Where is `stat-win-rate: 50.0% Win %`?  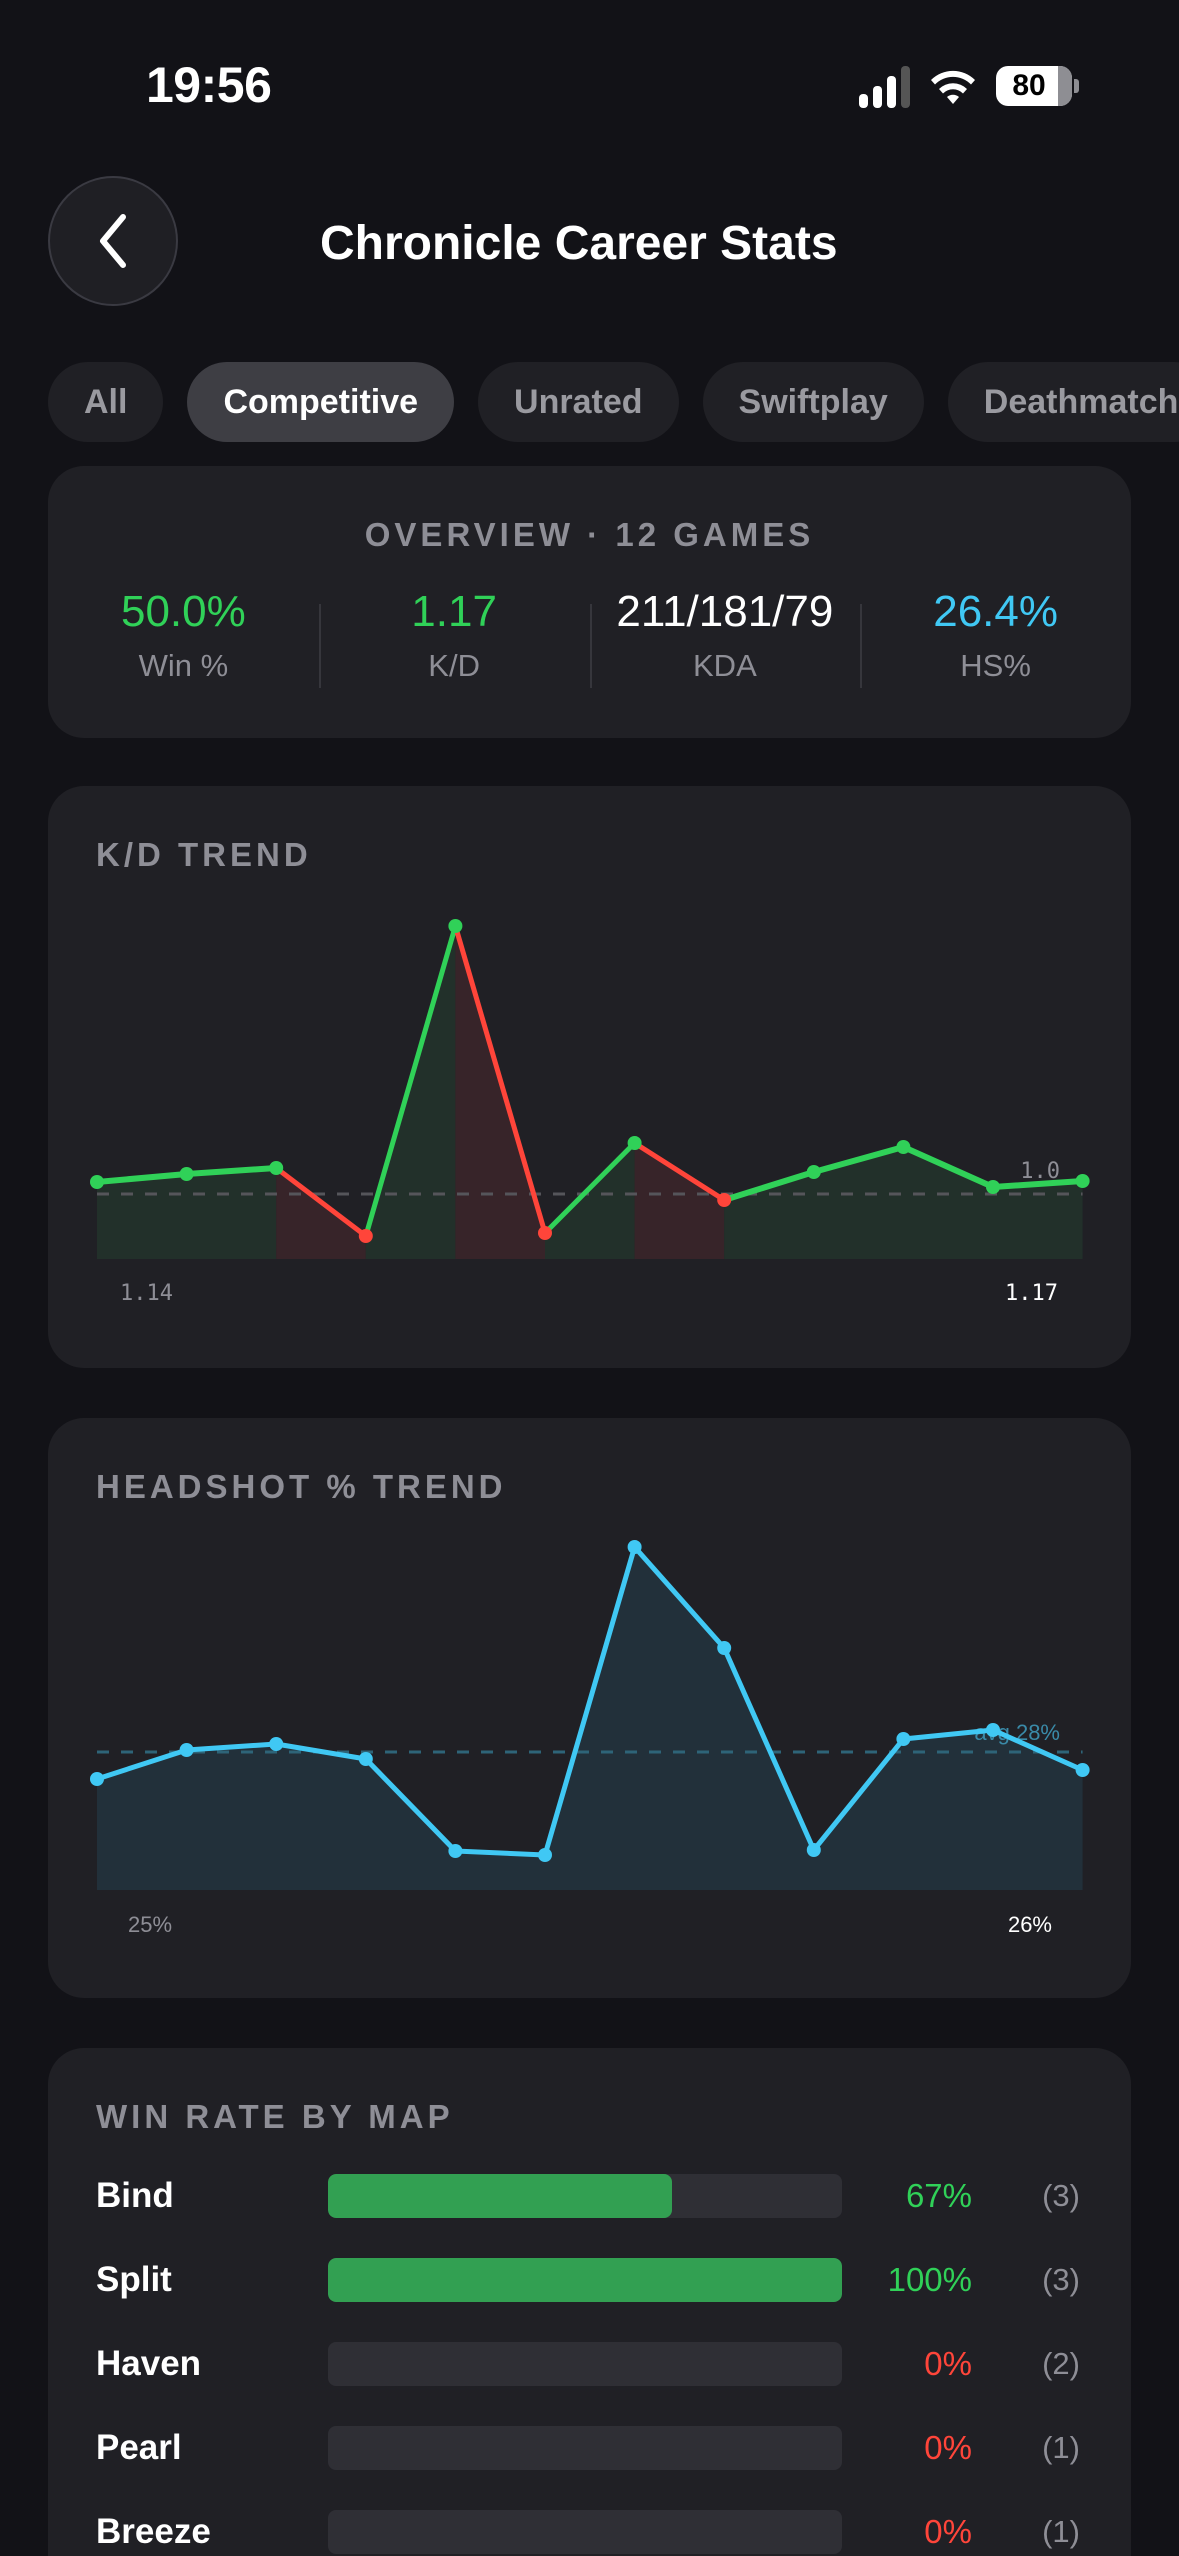 stat-win-rate: 50.0% Win % is located at coordinates (183, 635).